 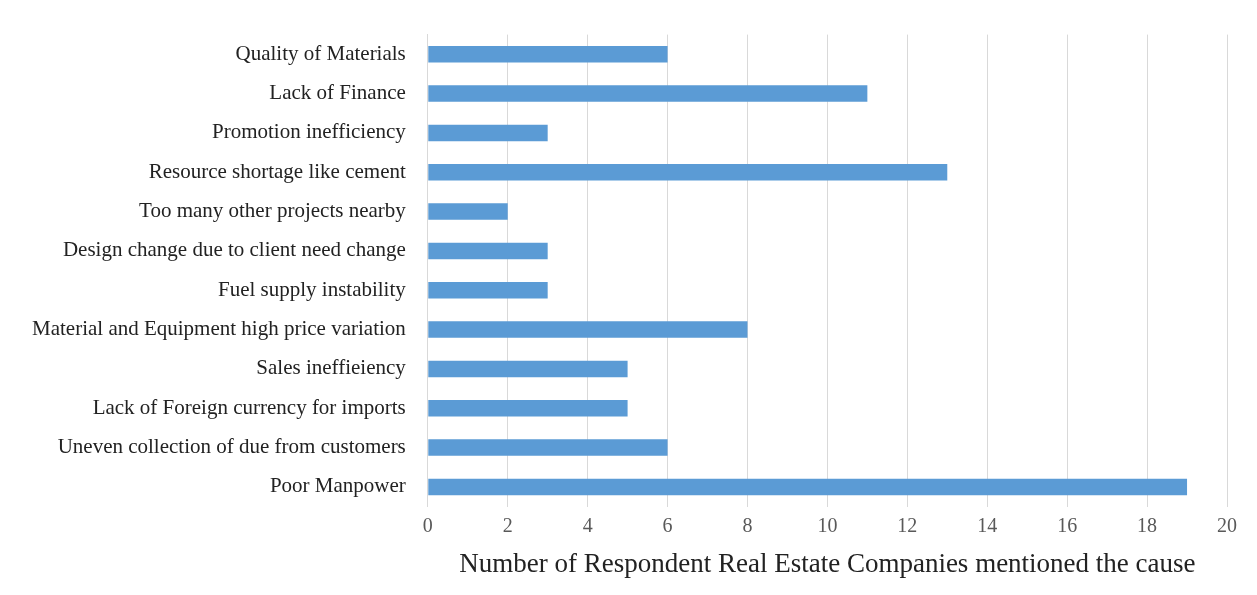 What do you see at coordinates (231, 446) in the screenshot?
I see `y-tick-label: Uneven collection of due from customers` at bounding box center [231, 446].